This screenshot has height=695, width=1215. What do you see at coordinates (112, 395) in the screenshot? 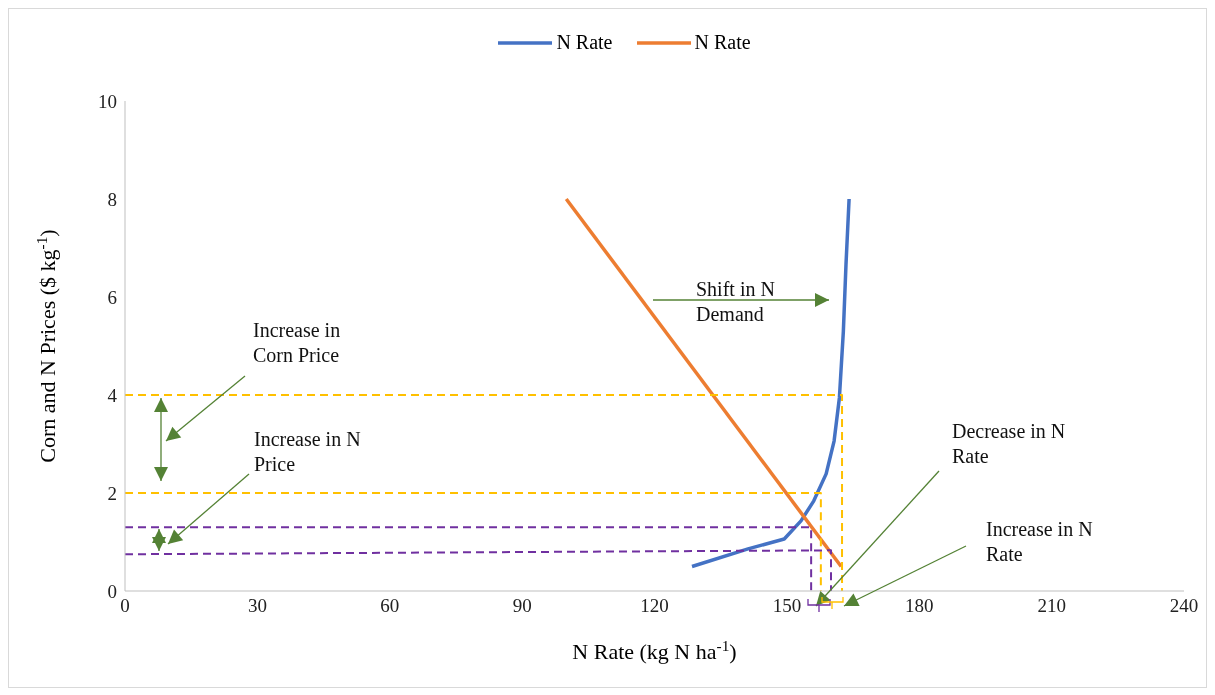
I see `y-tick-label: 4` at bounding box center [112, 395].